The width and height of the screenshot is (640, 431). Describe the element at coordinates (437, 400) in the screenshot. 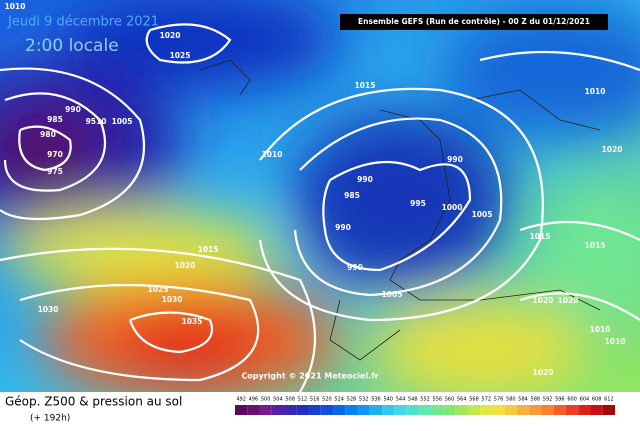

I see `scale-label: 556` at that location.